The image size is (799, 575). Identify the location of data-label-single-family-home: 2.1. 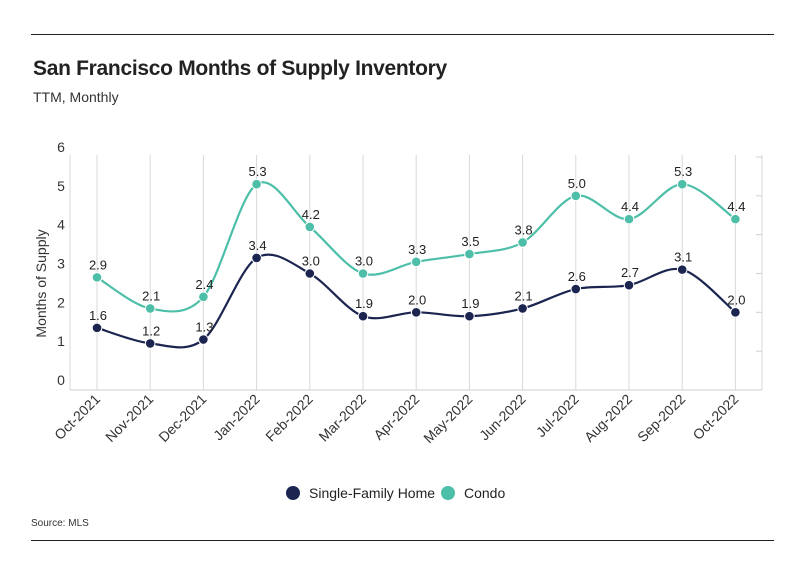
(524, 295).